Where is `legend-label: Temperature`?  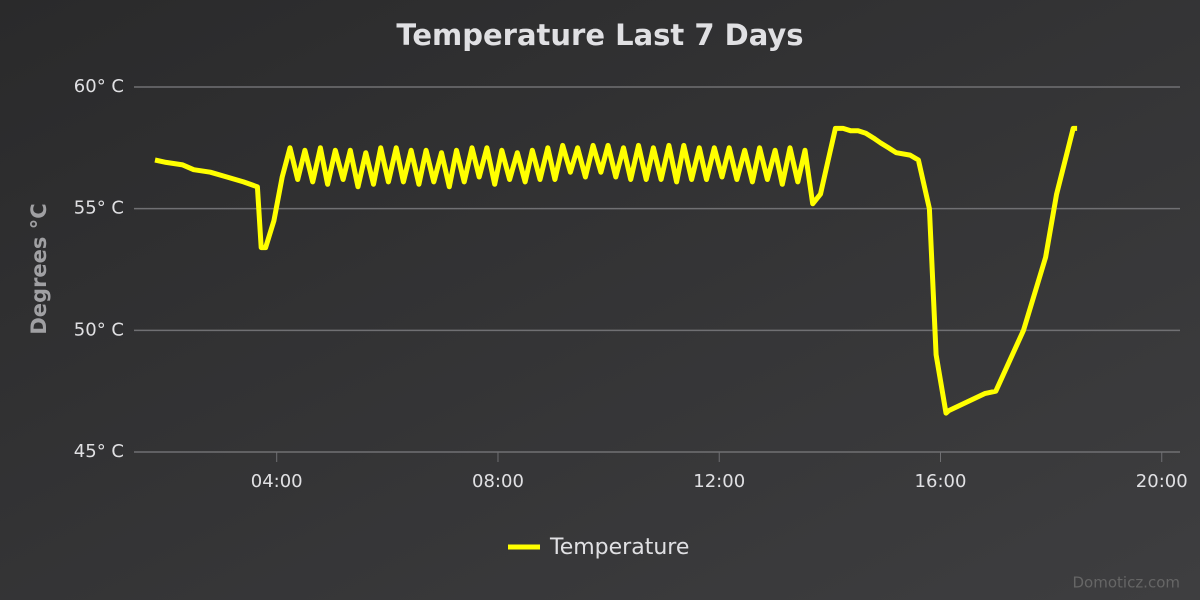 legend-label: Temperature is located at coordinates (619, 547).